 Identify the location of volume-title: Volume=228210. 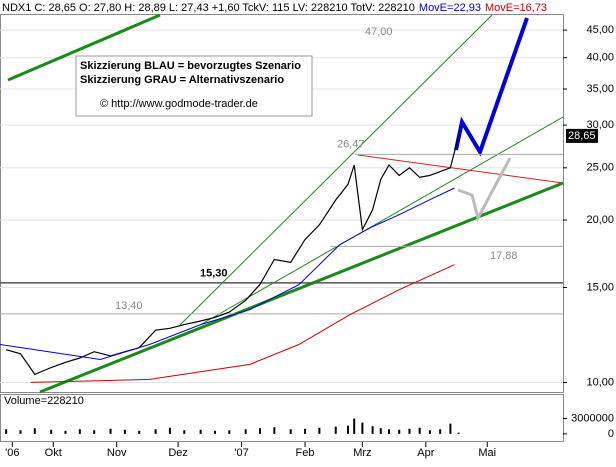
(44, 401).